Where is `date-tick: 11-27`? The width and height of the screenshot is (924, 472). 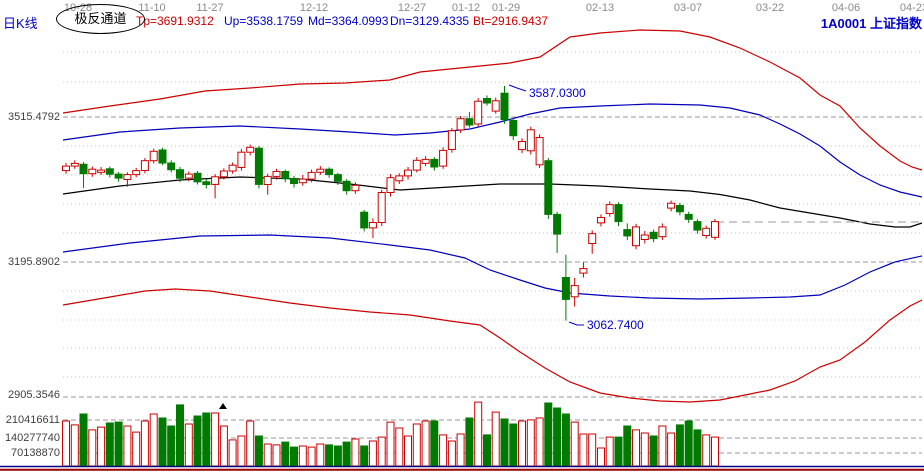
date-tick: 11-27 is located at coordinates (210, 8).